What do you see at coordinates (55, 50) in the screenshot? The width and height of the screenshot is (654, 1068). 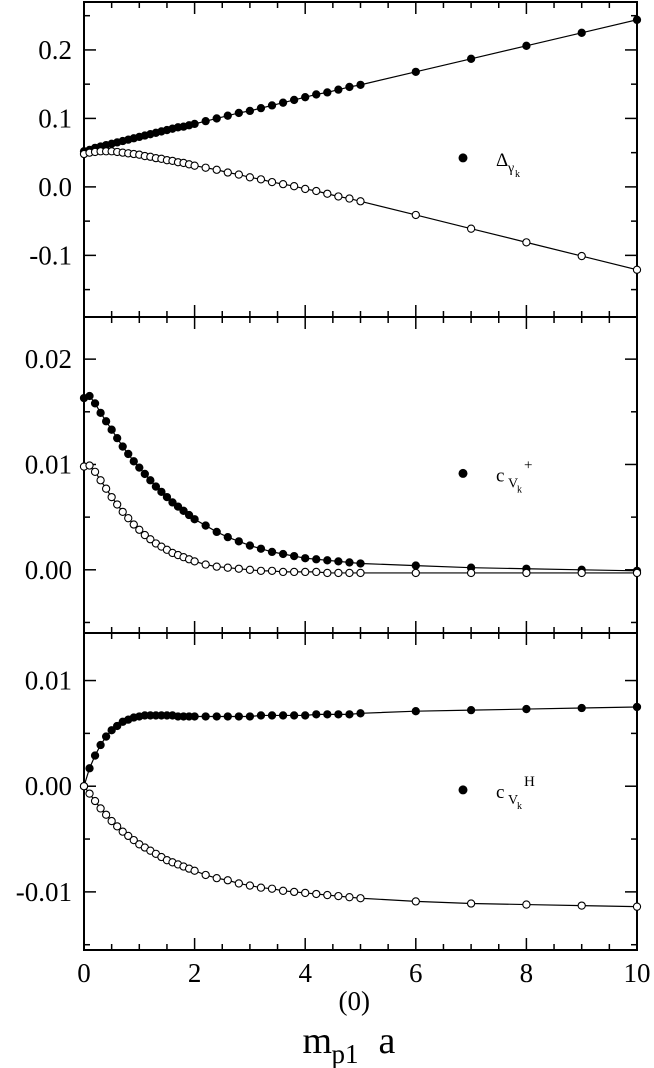 I see `y-tick-label: 0.2` at bounding box center [55, 50].